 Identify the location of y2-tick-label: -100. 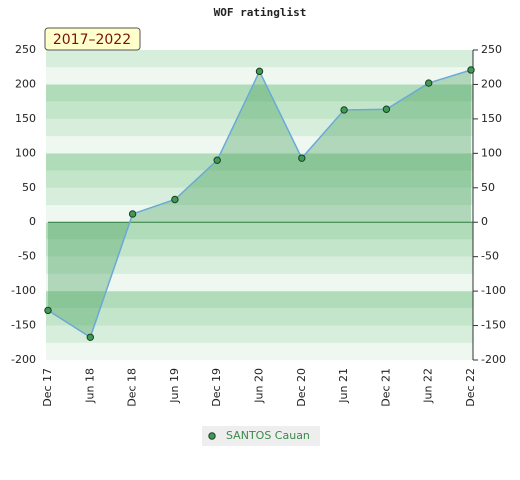
(493, 290).